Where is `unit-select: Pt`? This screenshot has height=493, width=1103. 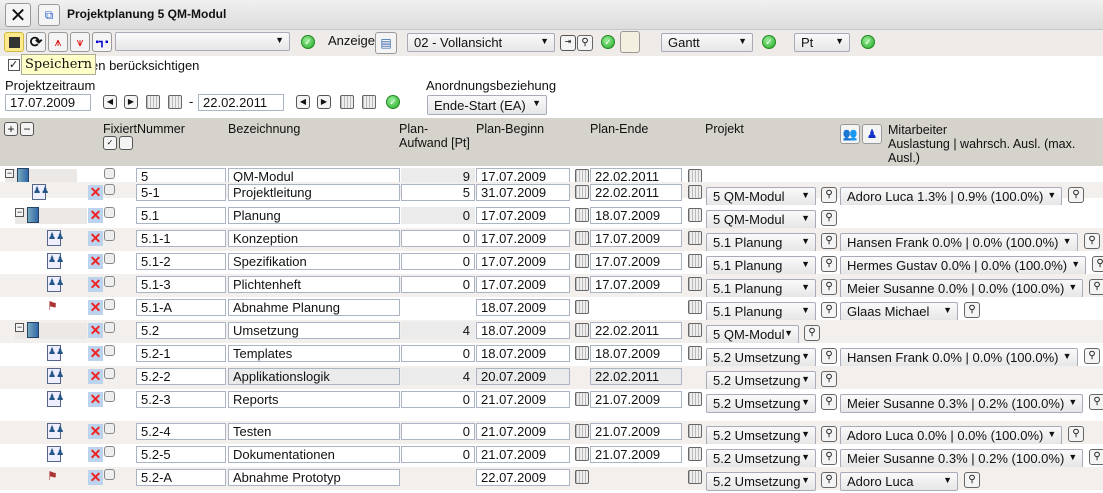 unit-select: Pt is located at coordinates (822, 42).